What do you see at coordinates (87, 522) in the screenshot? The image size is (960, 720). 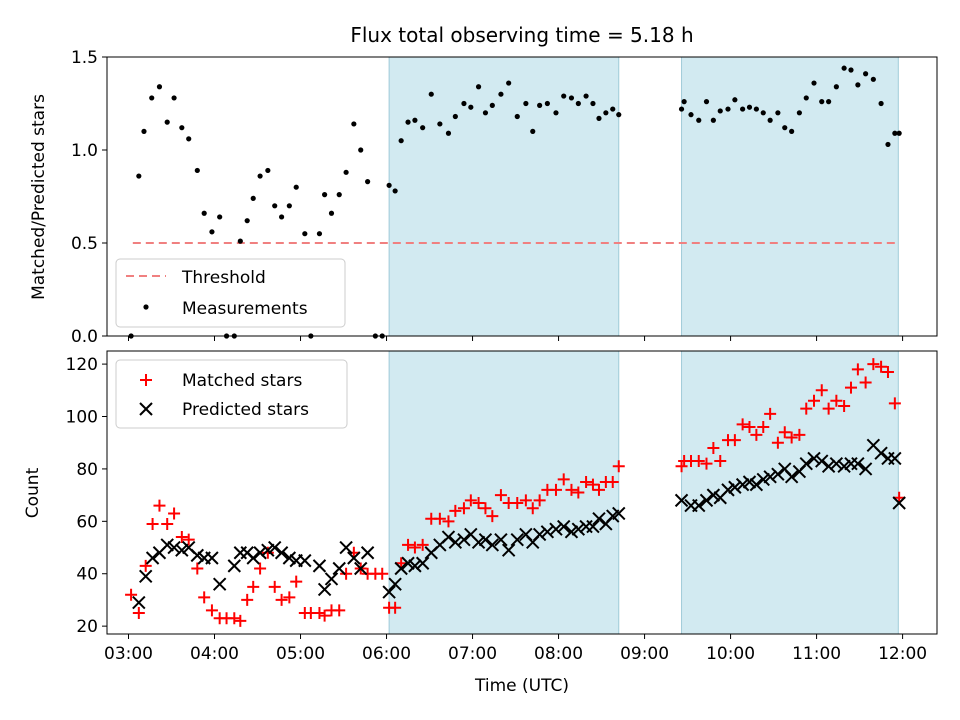 I see `y-tick-label: 60` at bounding box center [87, 522].